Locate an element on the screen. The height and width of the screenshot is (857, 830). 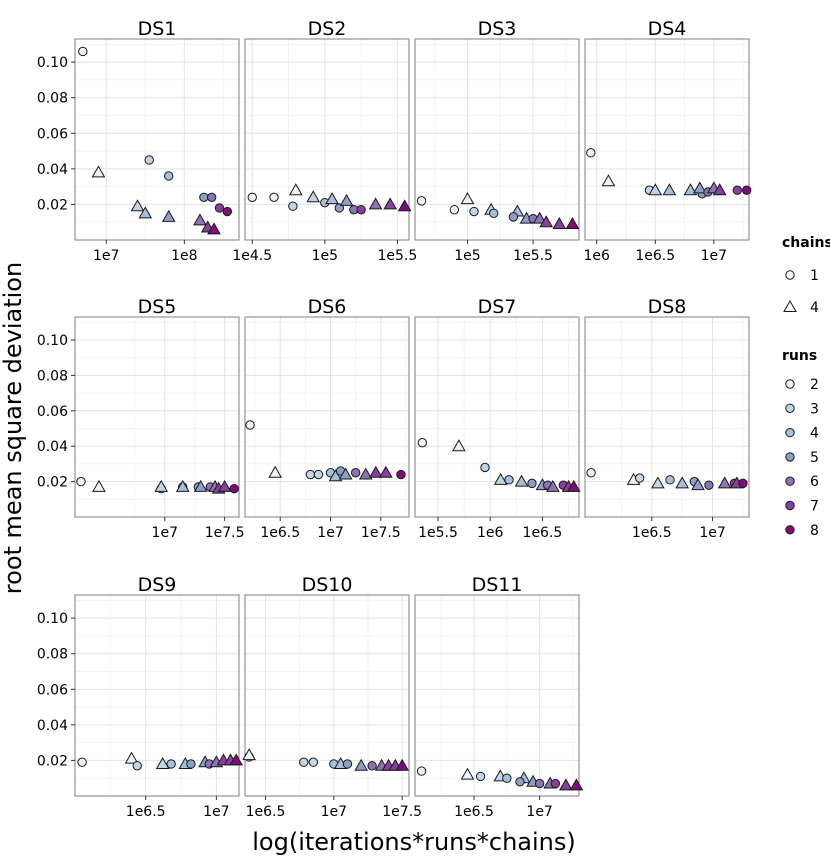
x-tick-label: 1e6 is located at coordinates (490, 533).